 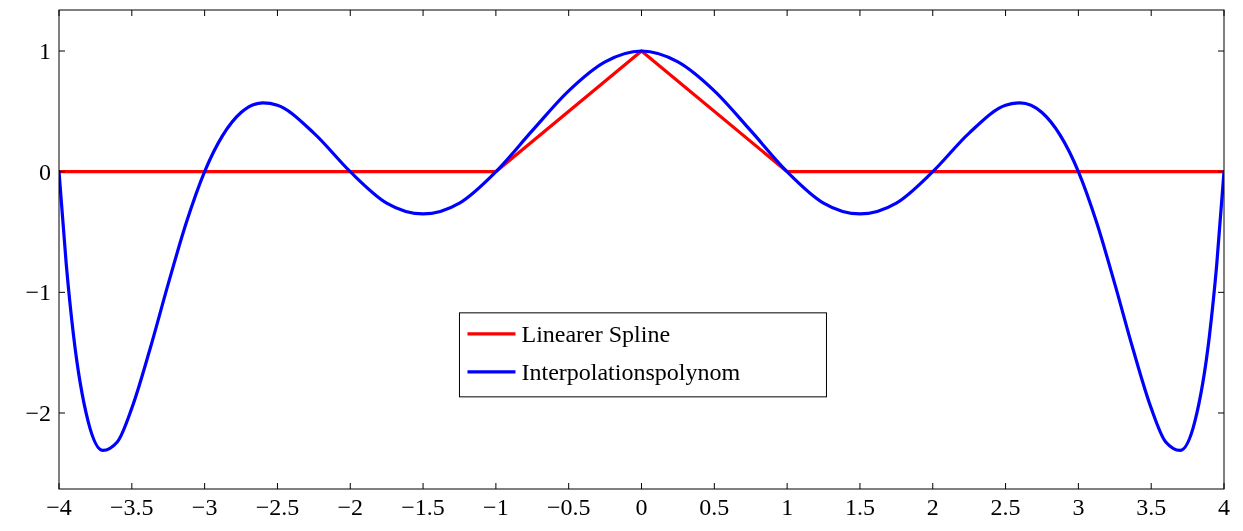 I want to click on y-tick-label: 1, so click(x=45, y=51).